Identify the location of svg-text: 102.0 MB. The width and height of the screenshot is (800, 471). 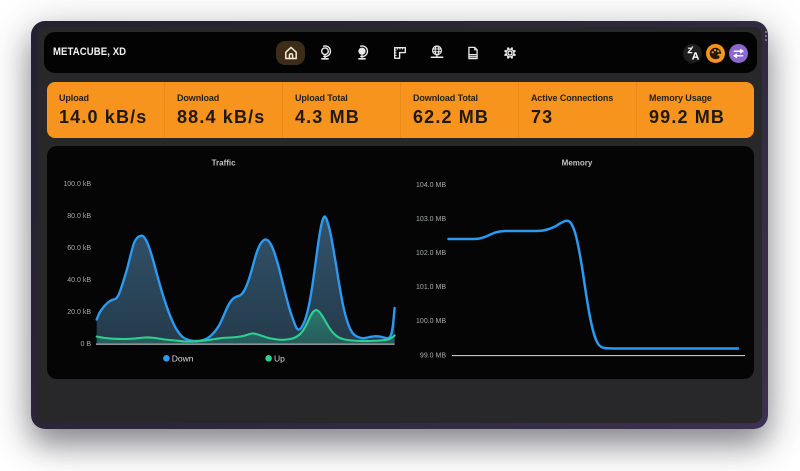
(431, 253).